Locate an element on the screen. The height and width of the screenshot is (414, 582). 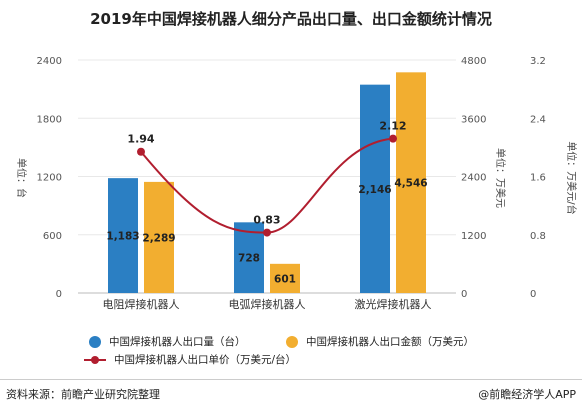
legend-qty-label: 中国焊接机器人出口量（台） is located at coordinates (177, 342).